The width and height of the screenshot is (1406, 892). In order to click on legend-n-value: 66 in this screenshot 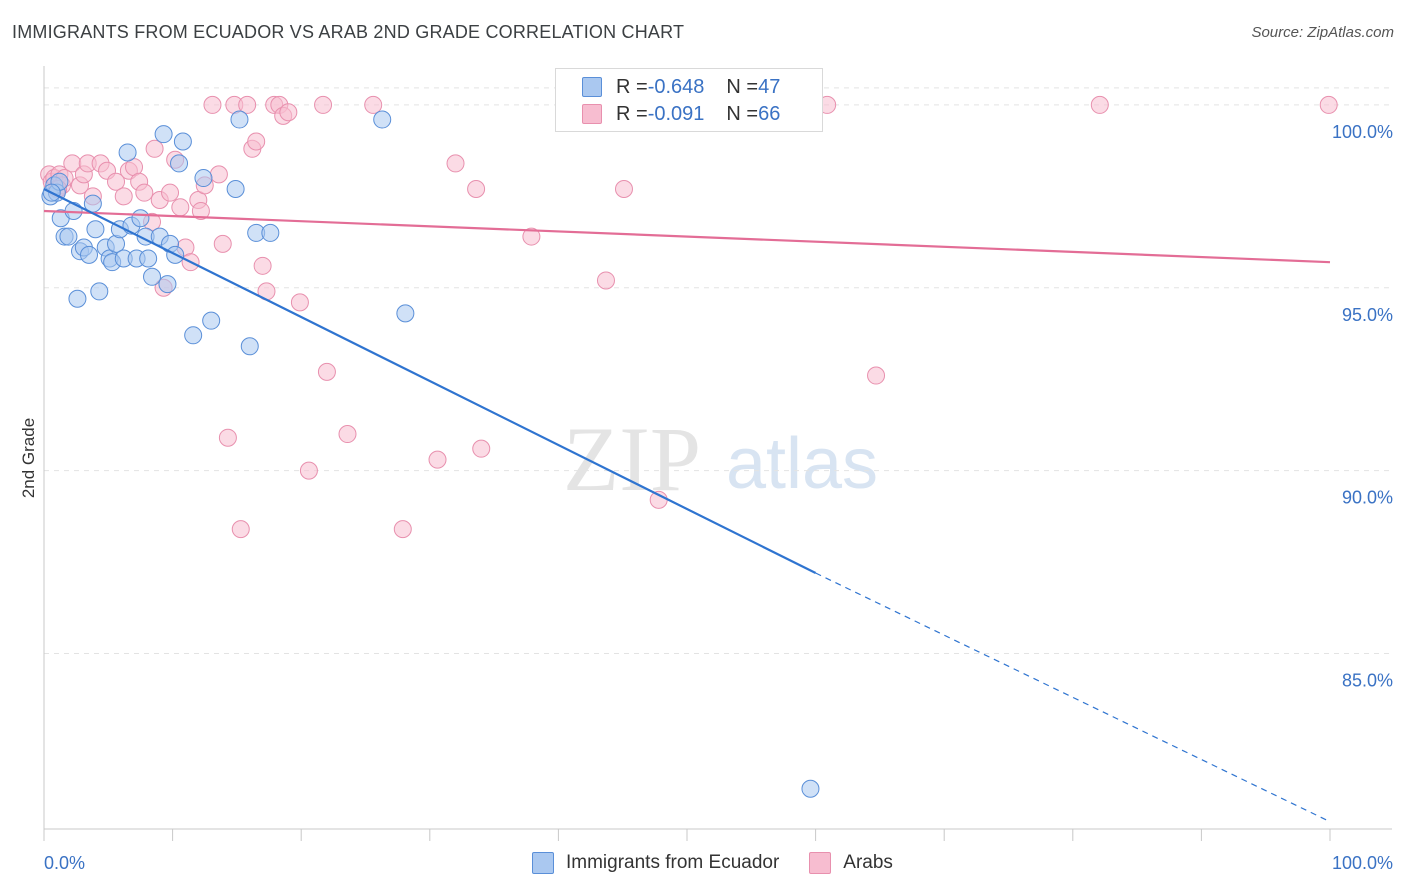, I will do `click(769, 113)`.